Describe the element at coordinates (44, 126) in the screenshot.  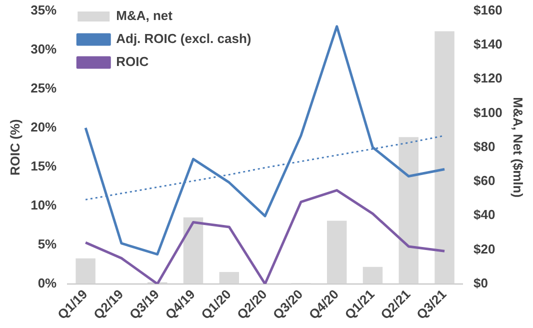
I see `y-tick-label: 20%` at that location.